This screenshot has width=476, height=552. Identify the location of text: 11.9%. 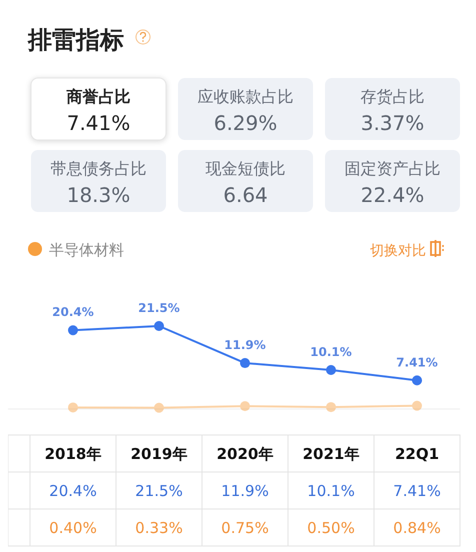
(245, 345).